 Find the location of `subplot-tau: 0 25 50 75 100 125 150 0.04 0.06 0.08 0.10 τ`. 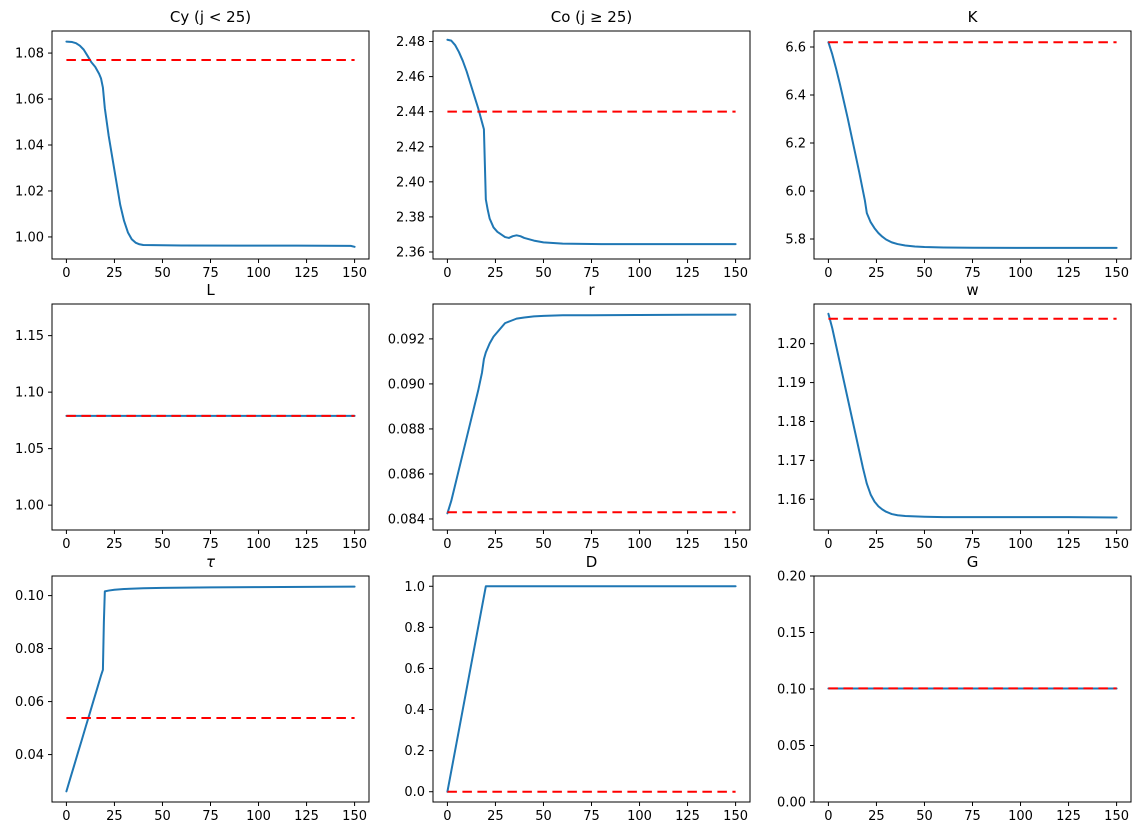

subplot-tau: 0 25 50 75 100 125 150 0.04 0.06 0.08 0.10 τ is located at coordinates (193, 691).